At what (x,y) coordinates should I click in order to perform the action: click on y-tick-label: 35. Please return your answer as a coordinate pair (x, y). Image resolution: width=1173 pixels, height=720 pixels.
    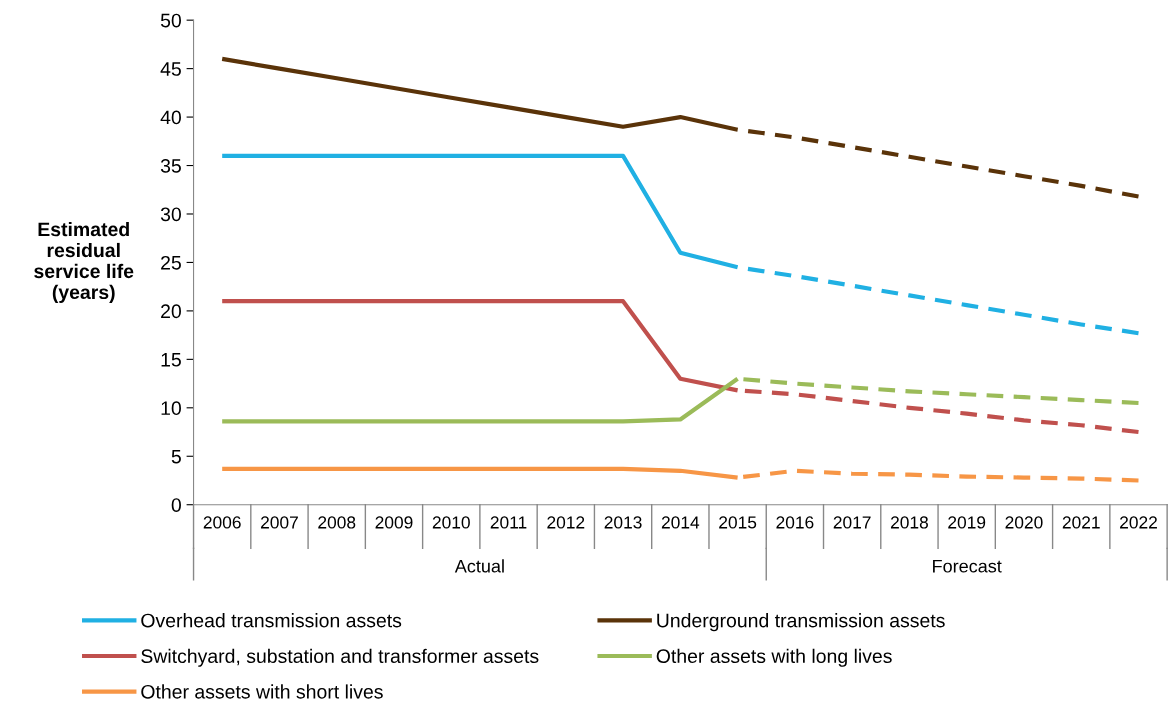
    Looking at the image, I should click on (170, 166).